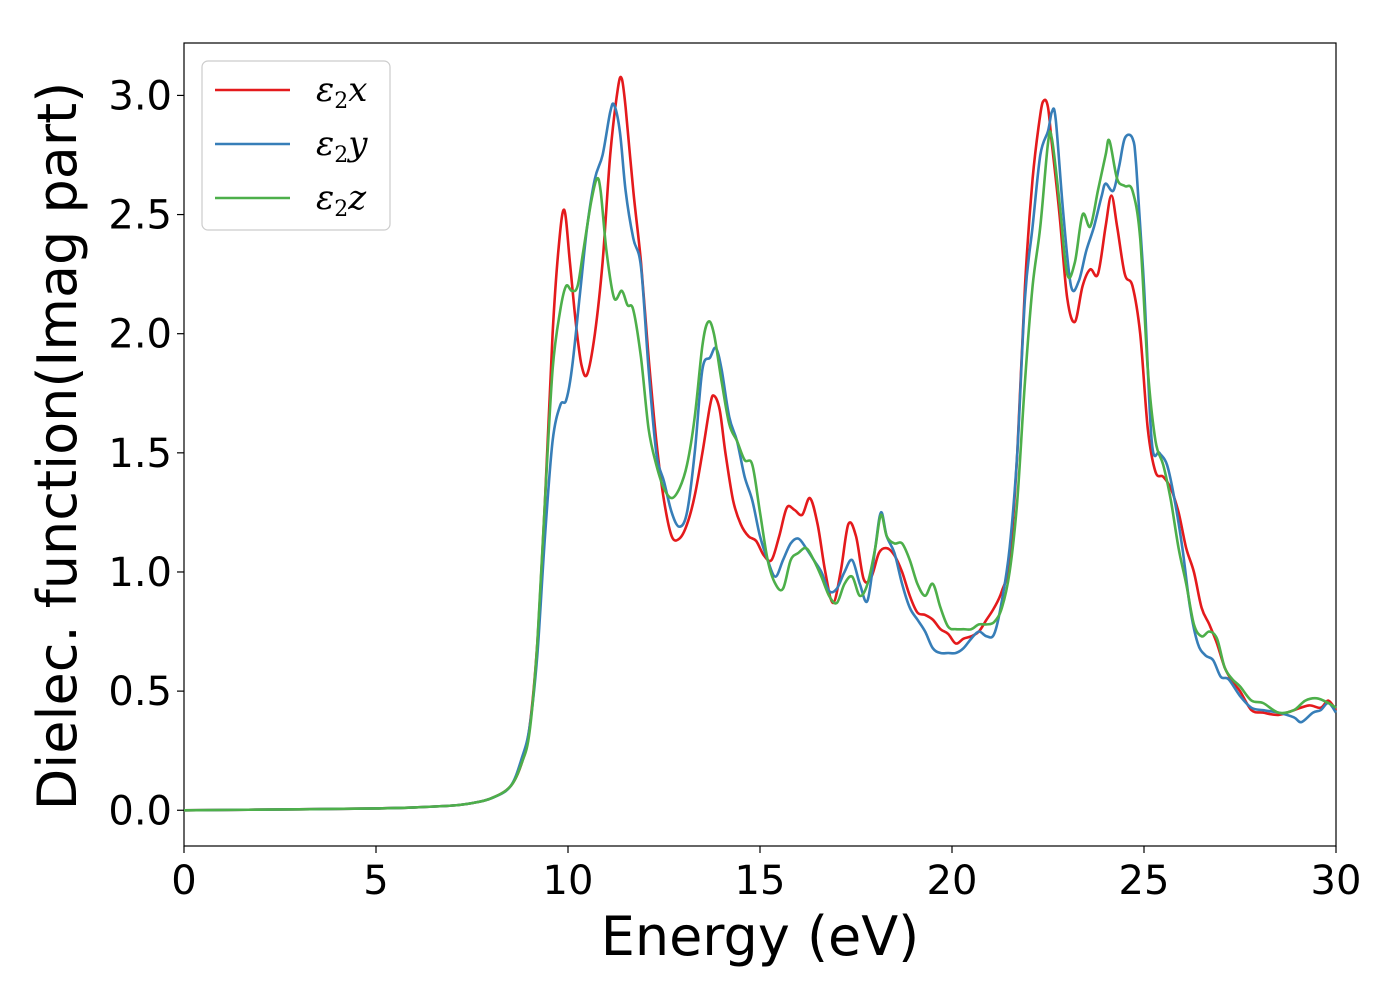 This screenshot has height=1000, width=1400. I want to click on x-tick-label: 10, so click(568, 881).